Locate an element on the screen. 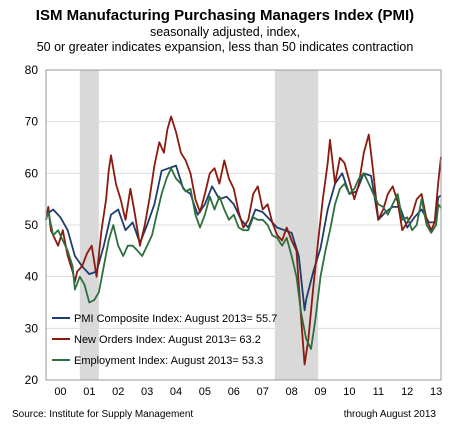  through-note: through August 2013 is located at coordinates (389, 414).